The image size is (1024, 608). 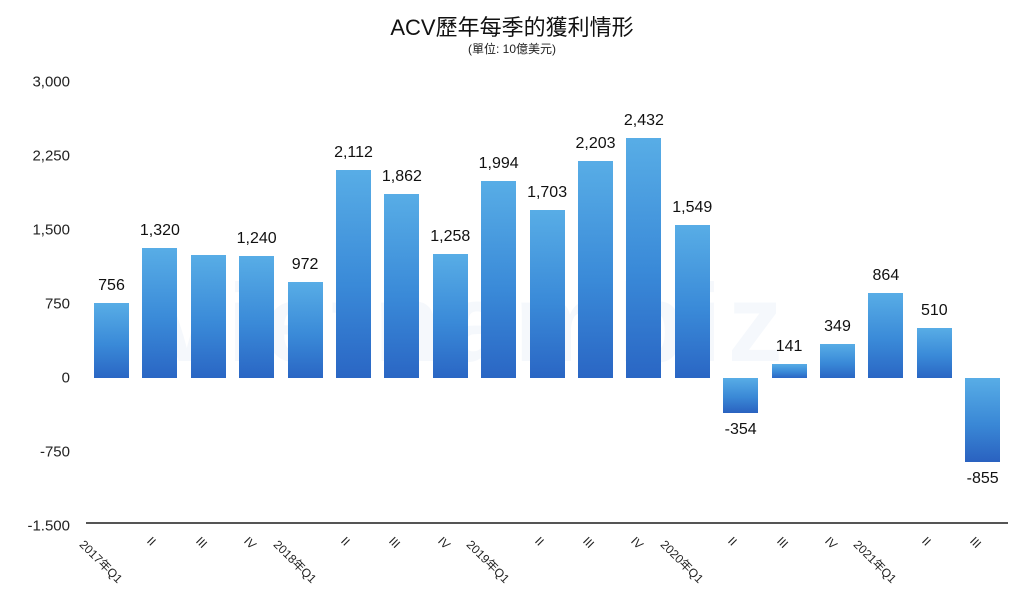 What do you see at coordinates (159, 230) in the screenshot?
I see `bar-value-label: 1,320` at bounding box center [159, 230].